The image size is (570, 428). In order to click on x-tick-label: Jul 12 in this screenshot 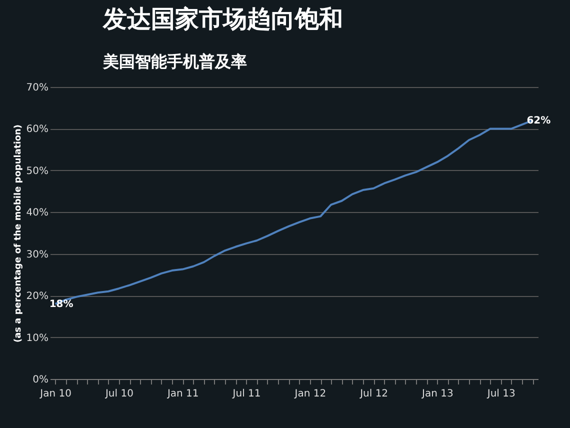, I will do `click(373, 394)`.